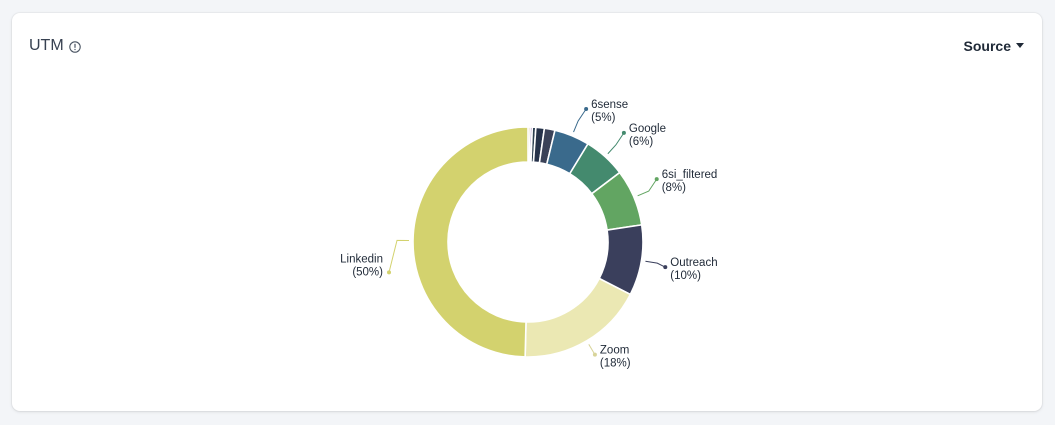 This screenshot has width=1055, height=425. I want to click on slice-label: 6sense, so click(609, 105).